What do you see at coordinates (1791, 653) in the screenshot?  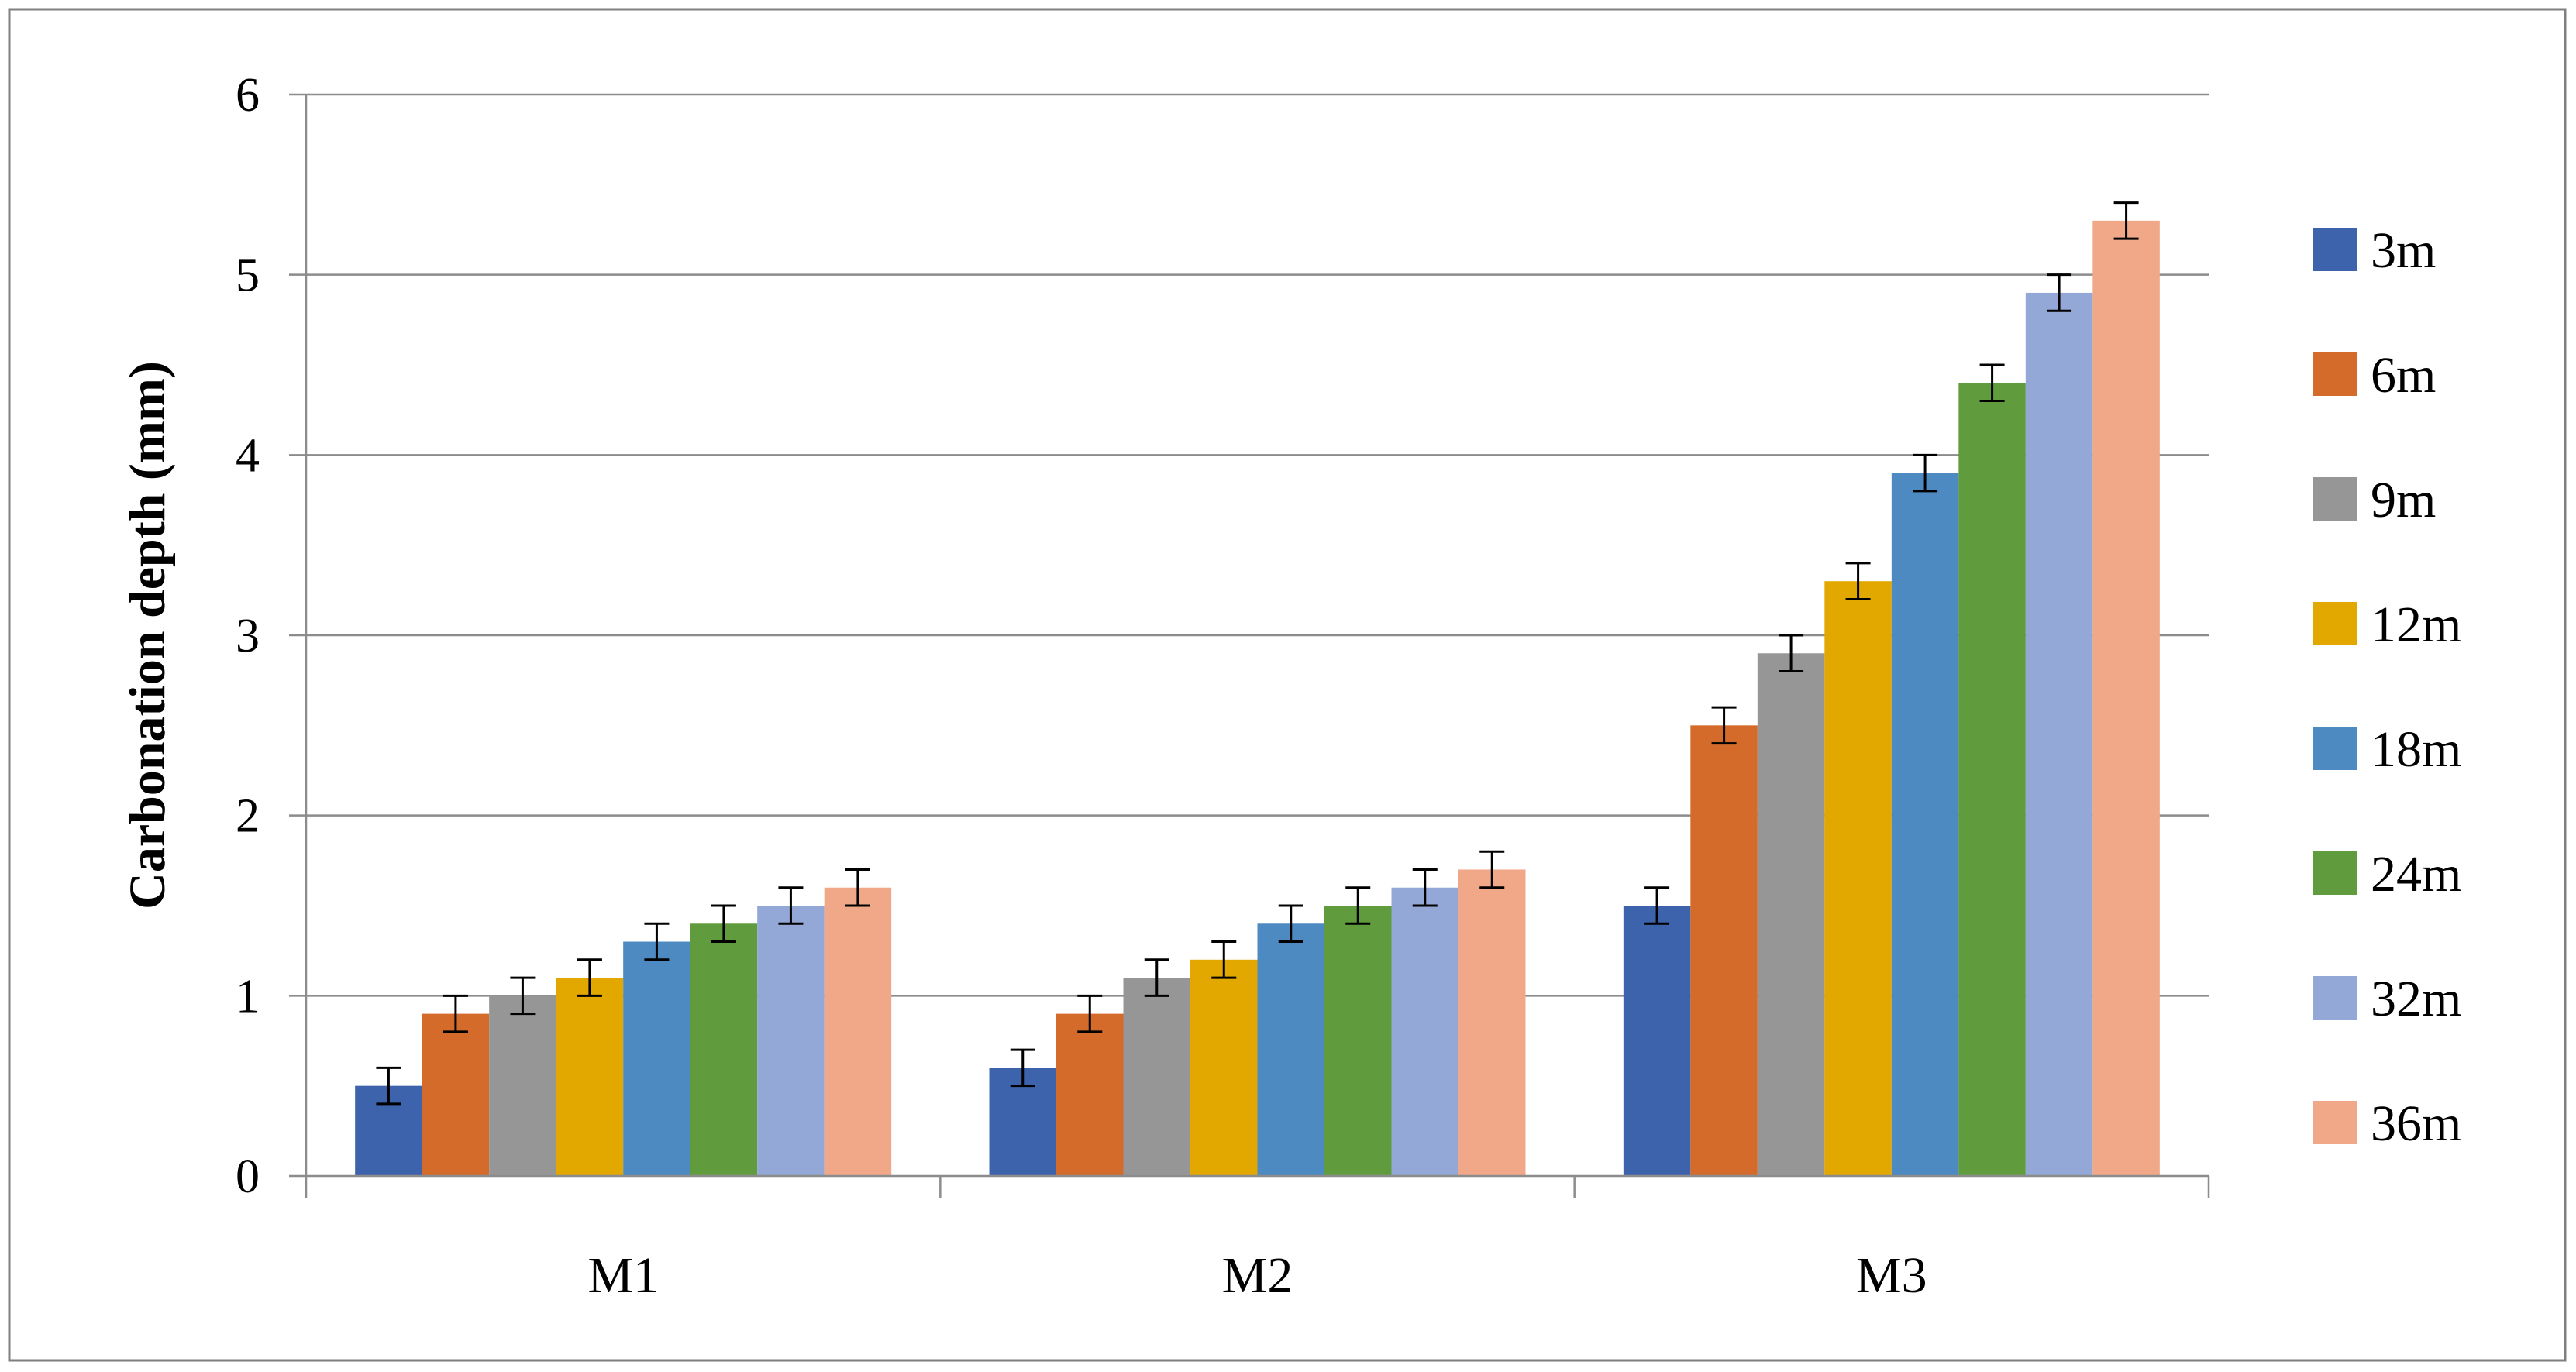 I see `error-bar-9m-m3` at bounding box center [1791, 653].